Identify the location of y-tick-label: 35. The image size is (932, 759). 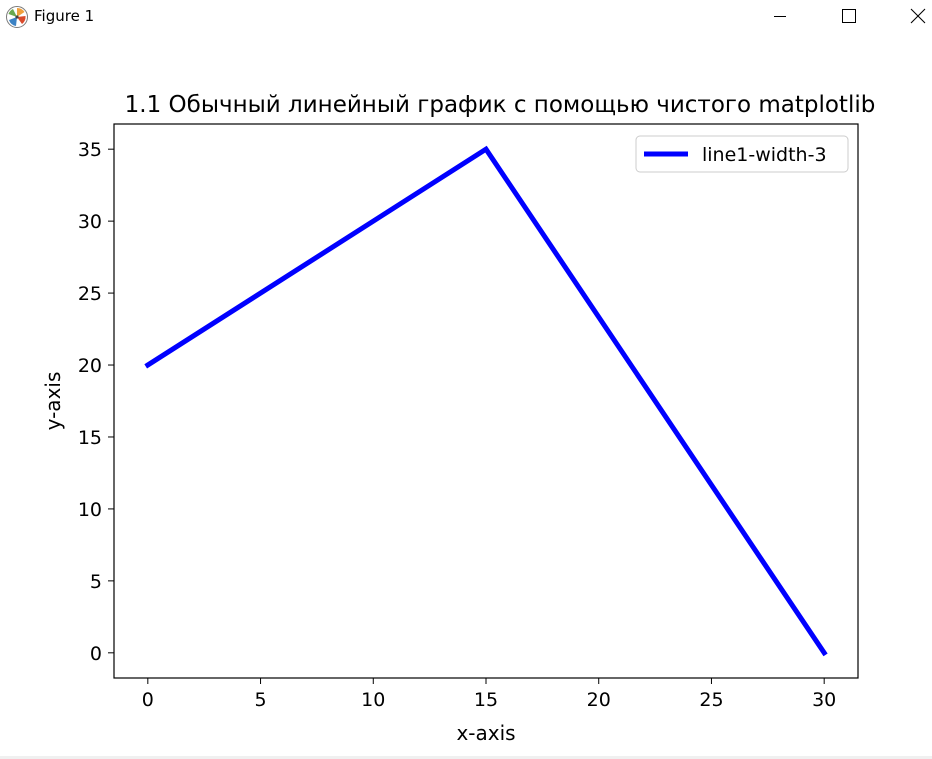
(90, 150).